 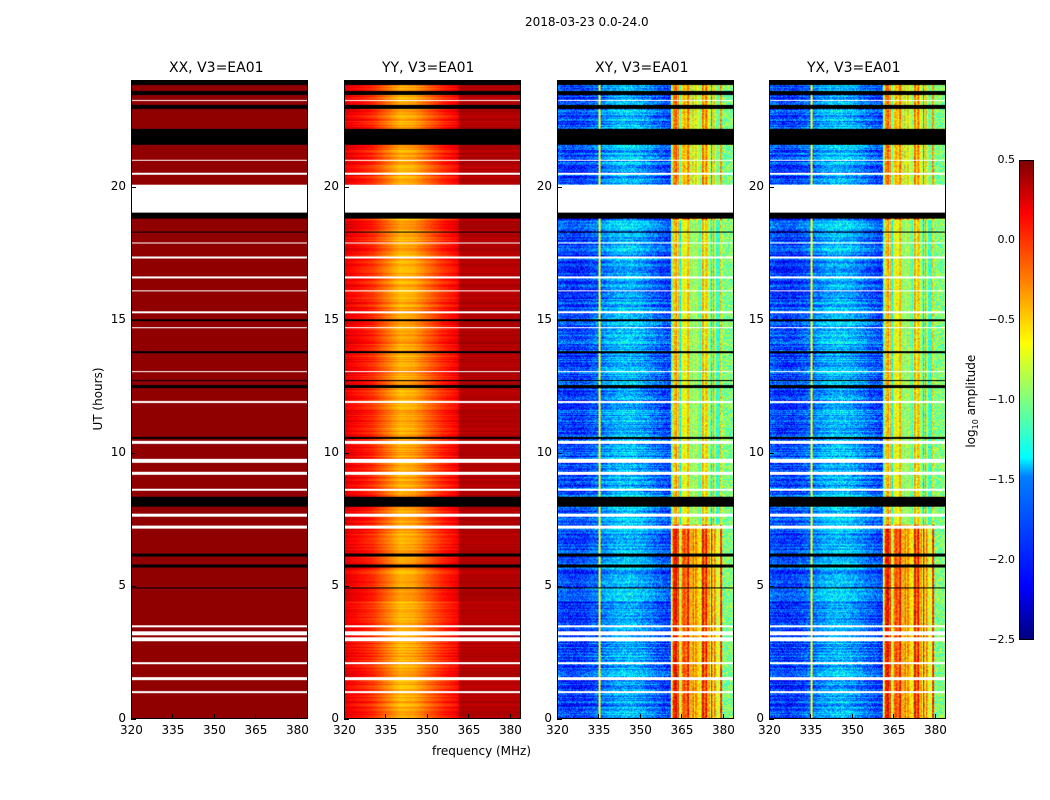 What do you see at coordinates (1006, 239) in the screenshot?
I see `colorbar-tick-label: 0.0` at bounding box center [1006, 239].